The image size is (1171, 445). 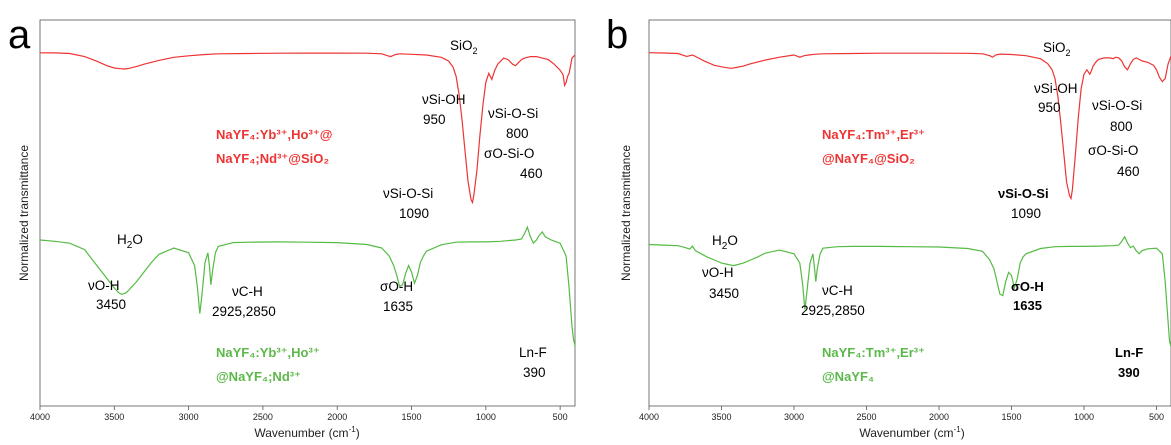 What do you see at coordinates (509, 153) in the screenshot?
I see `s-o-si-o-label-a: σO-Si-O` at bounding box center [509, 153].